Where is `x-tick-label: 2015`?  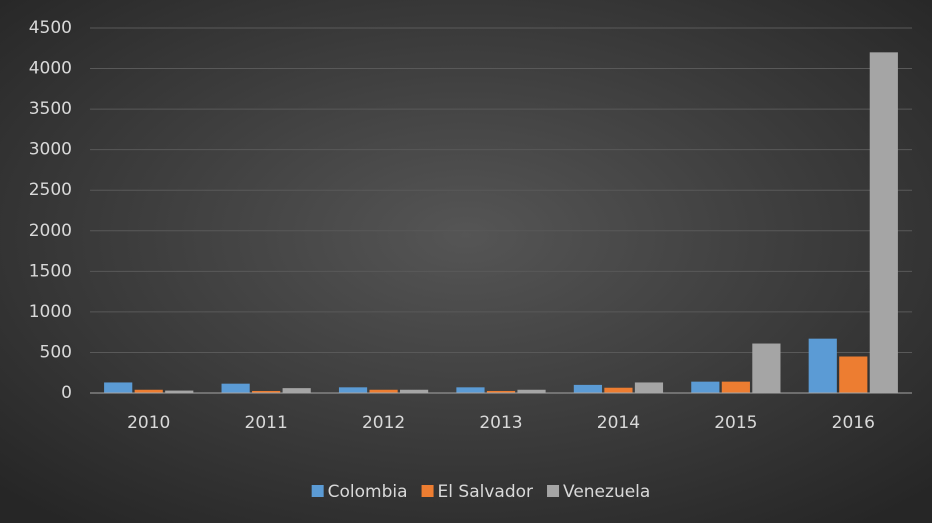
x-tick-label: 2015 is located at coordinates (735, 423).